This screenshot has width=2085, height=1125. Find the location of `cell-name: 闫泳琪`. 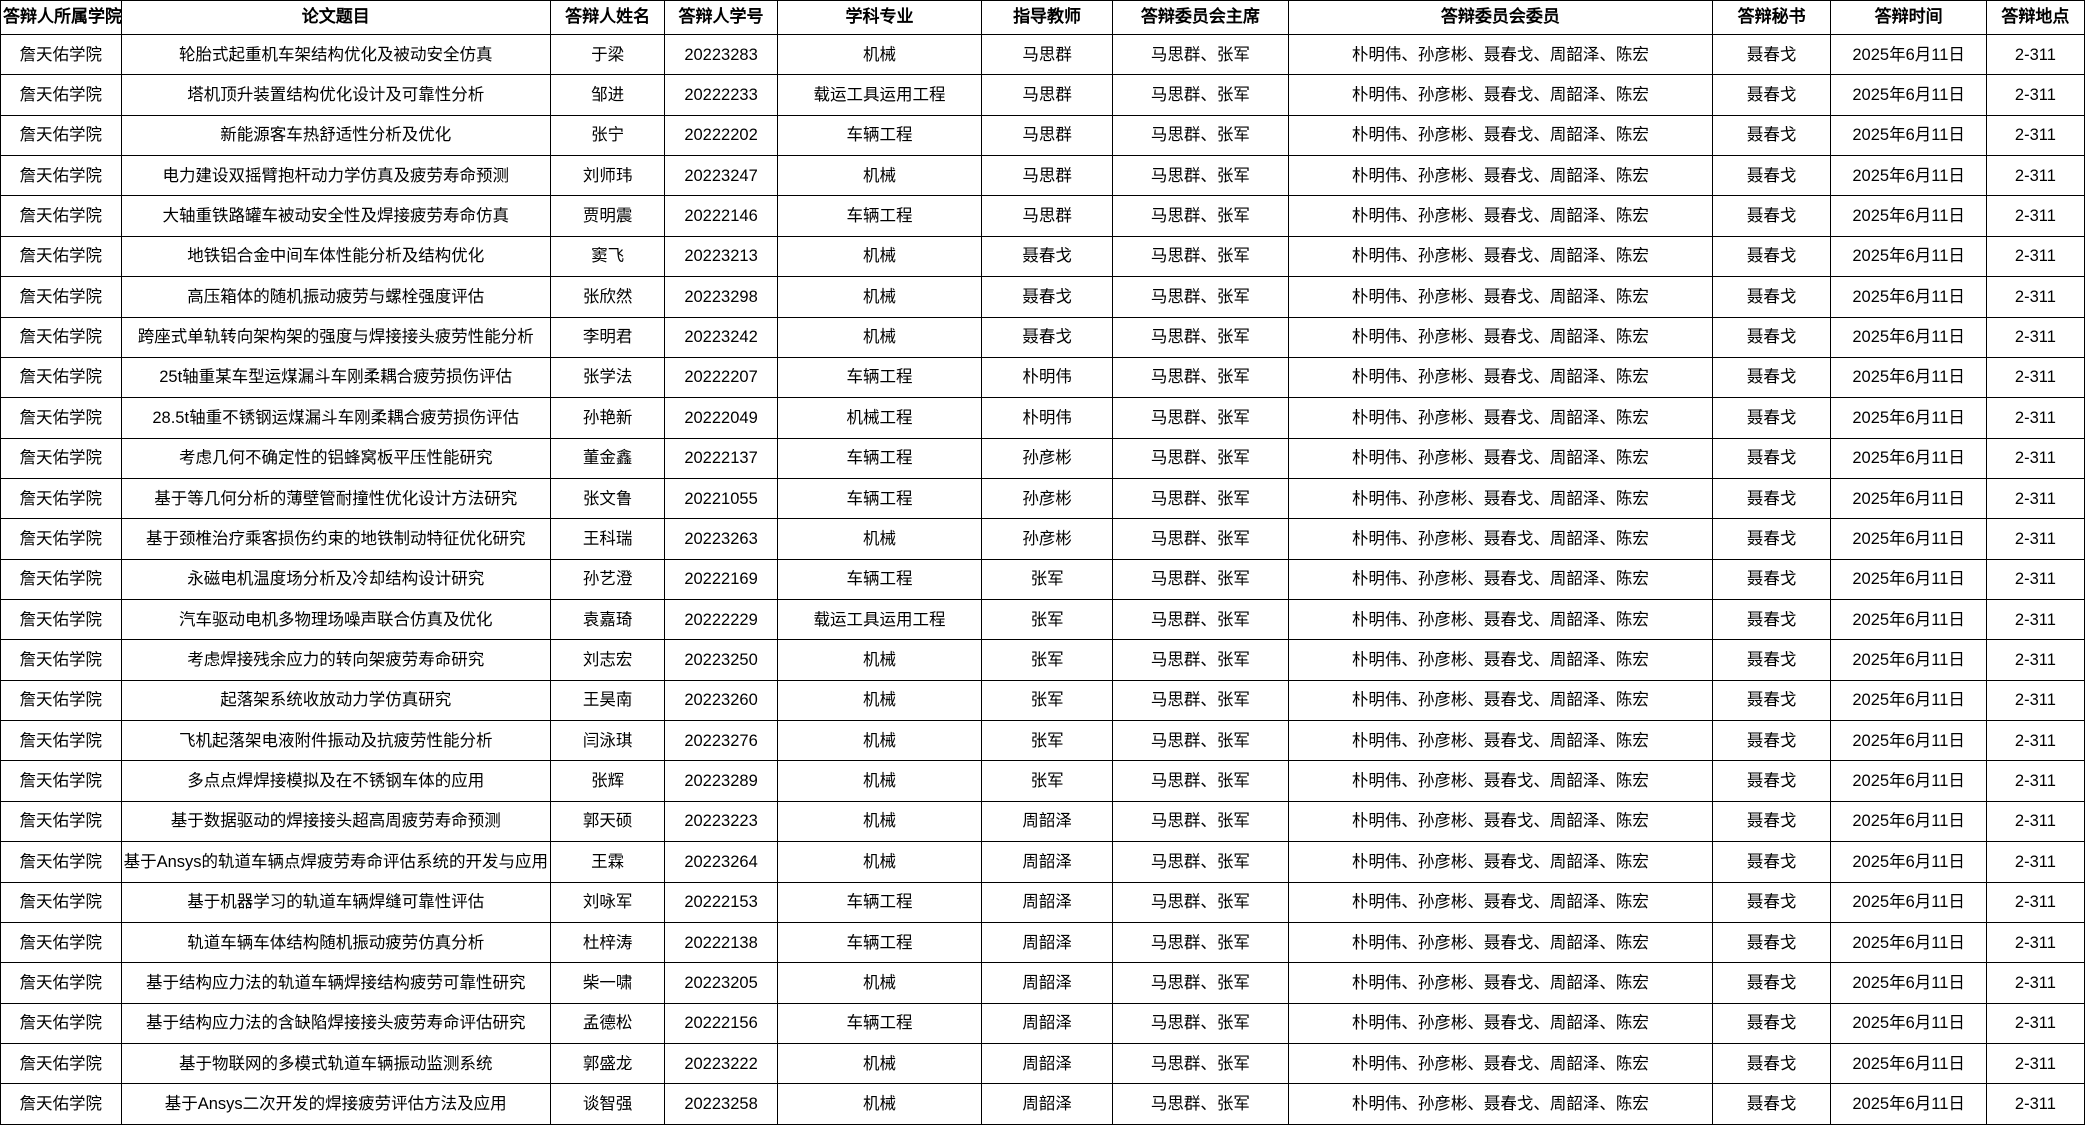

cell-name: 闫泳琪 is located at coordinates (607, 741).